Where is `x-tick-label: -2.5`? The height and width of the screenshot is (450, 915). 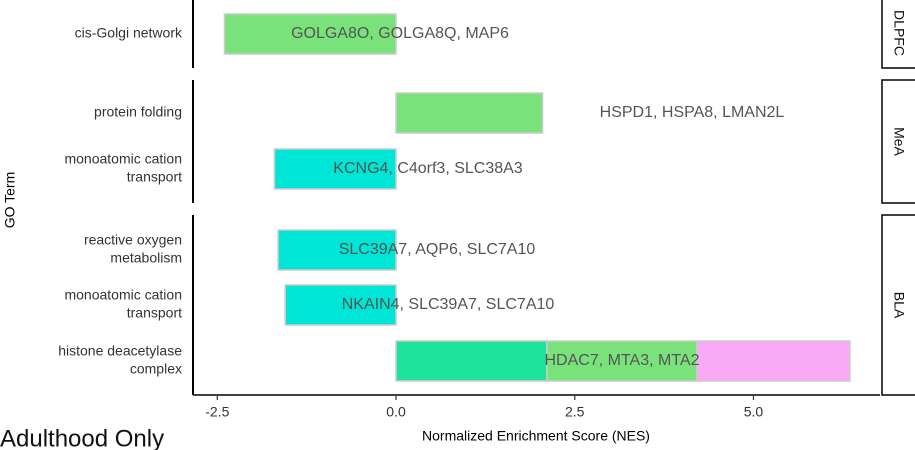
x-tick-label: -2.5 is located at coordinates (217, 412).